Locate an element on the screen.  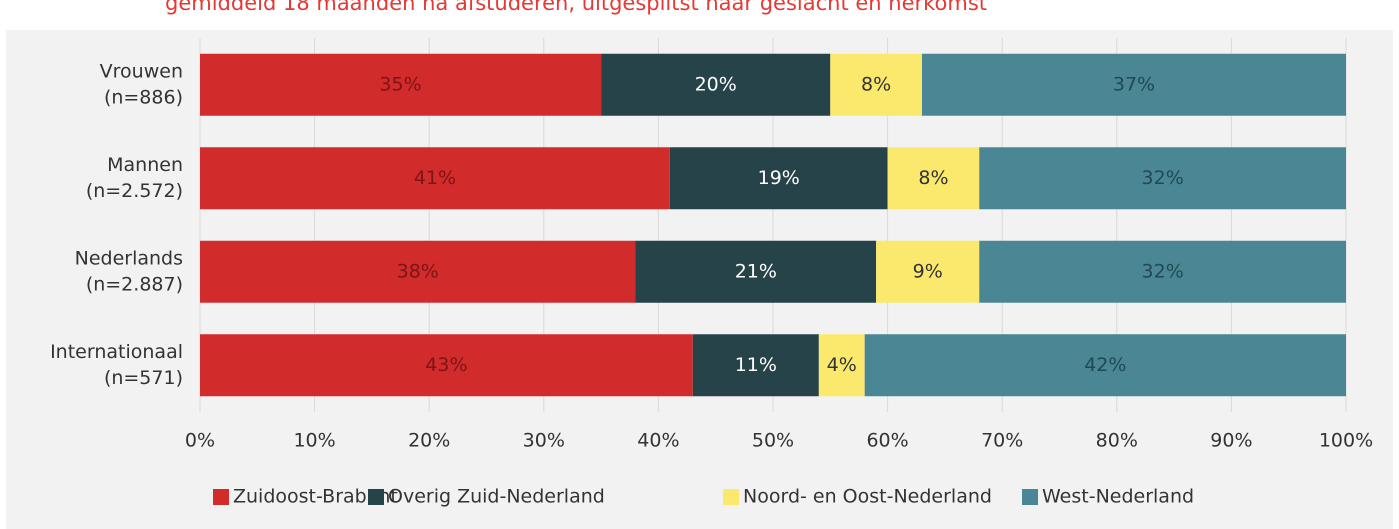
y-tick-label: Internationaal is located at coordinates (116, 352).